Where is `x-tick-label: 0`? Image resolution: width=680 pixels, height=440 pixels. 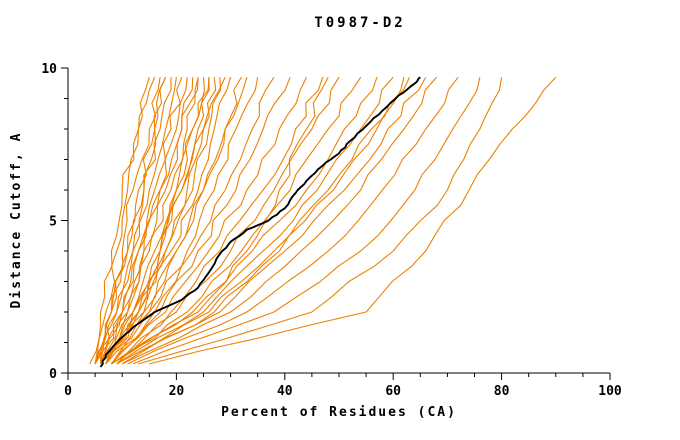 x-tick-label: 0 is located at coordinates (68, 391).